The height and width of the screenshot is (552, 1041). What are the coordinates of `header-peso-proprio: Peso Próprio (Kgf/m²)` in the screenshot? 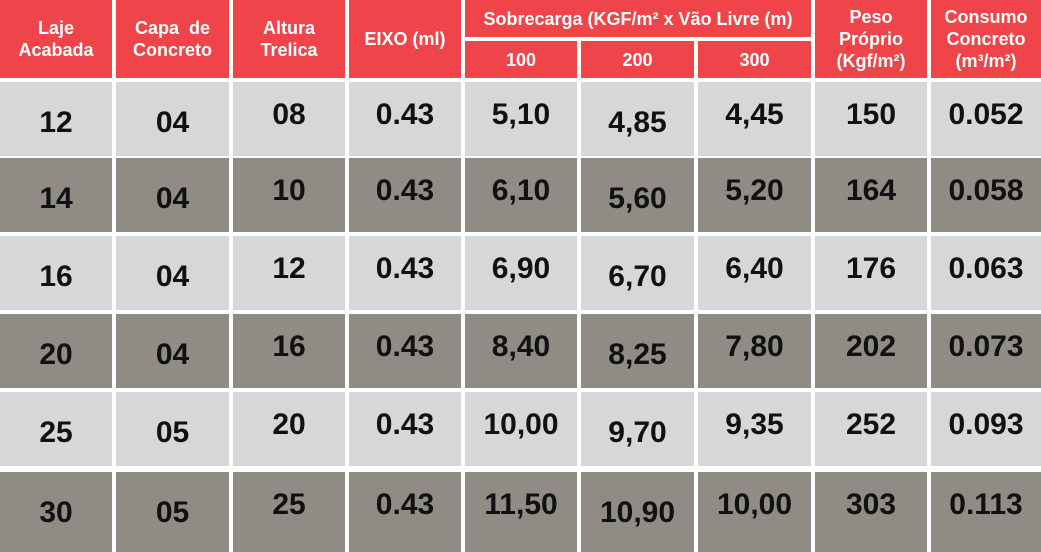 It's located at (871, 39).